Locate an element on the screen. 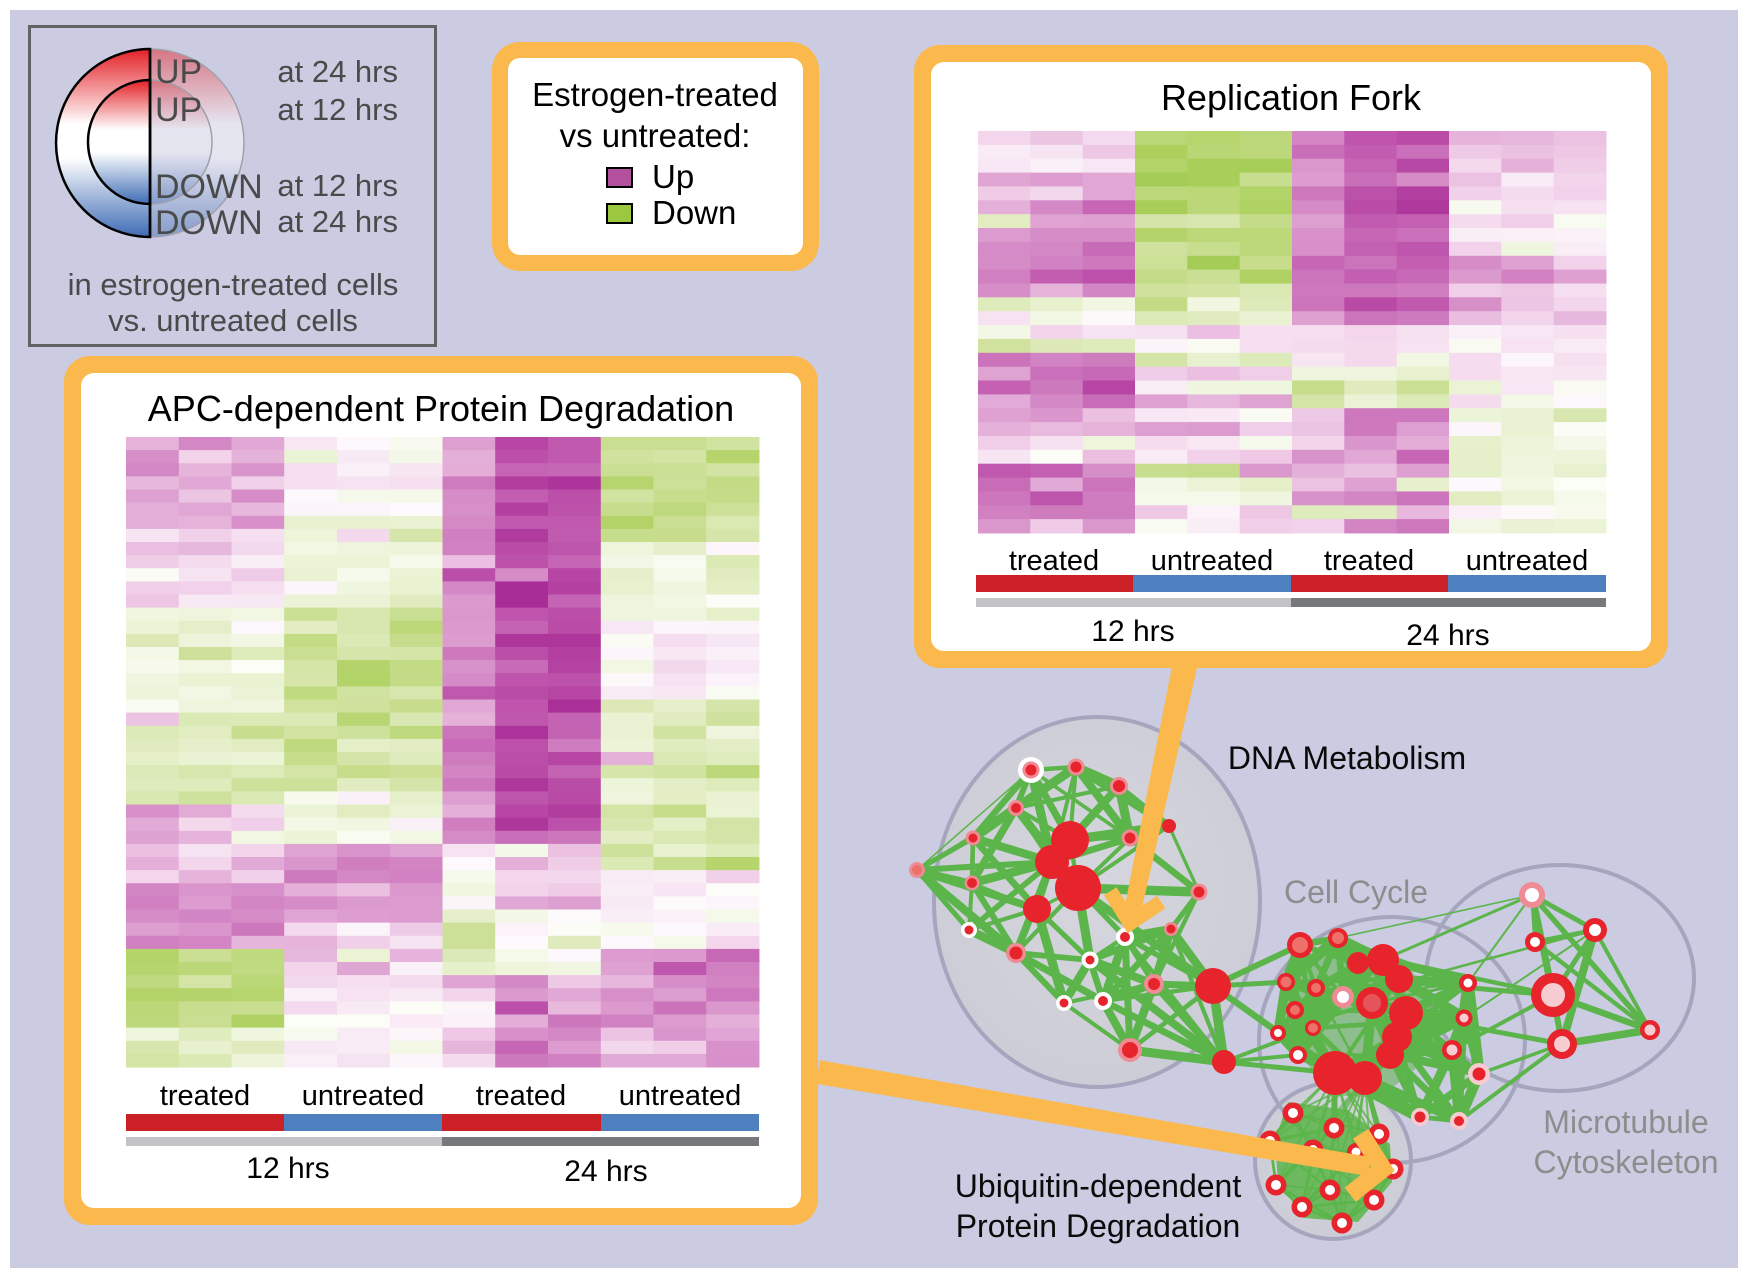  svg-text: Estrogen-treated is located at coordinates (655, 94).